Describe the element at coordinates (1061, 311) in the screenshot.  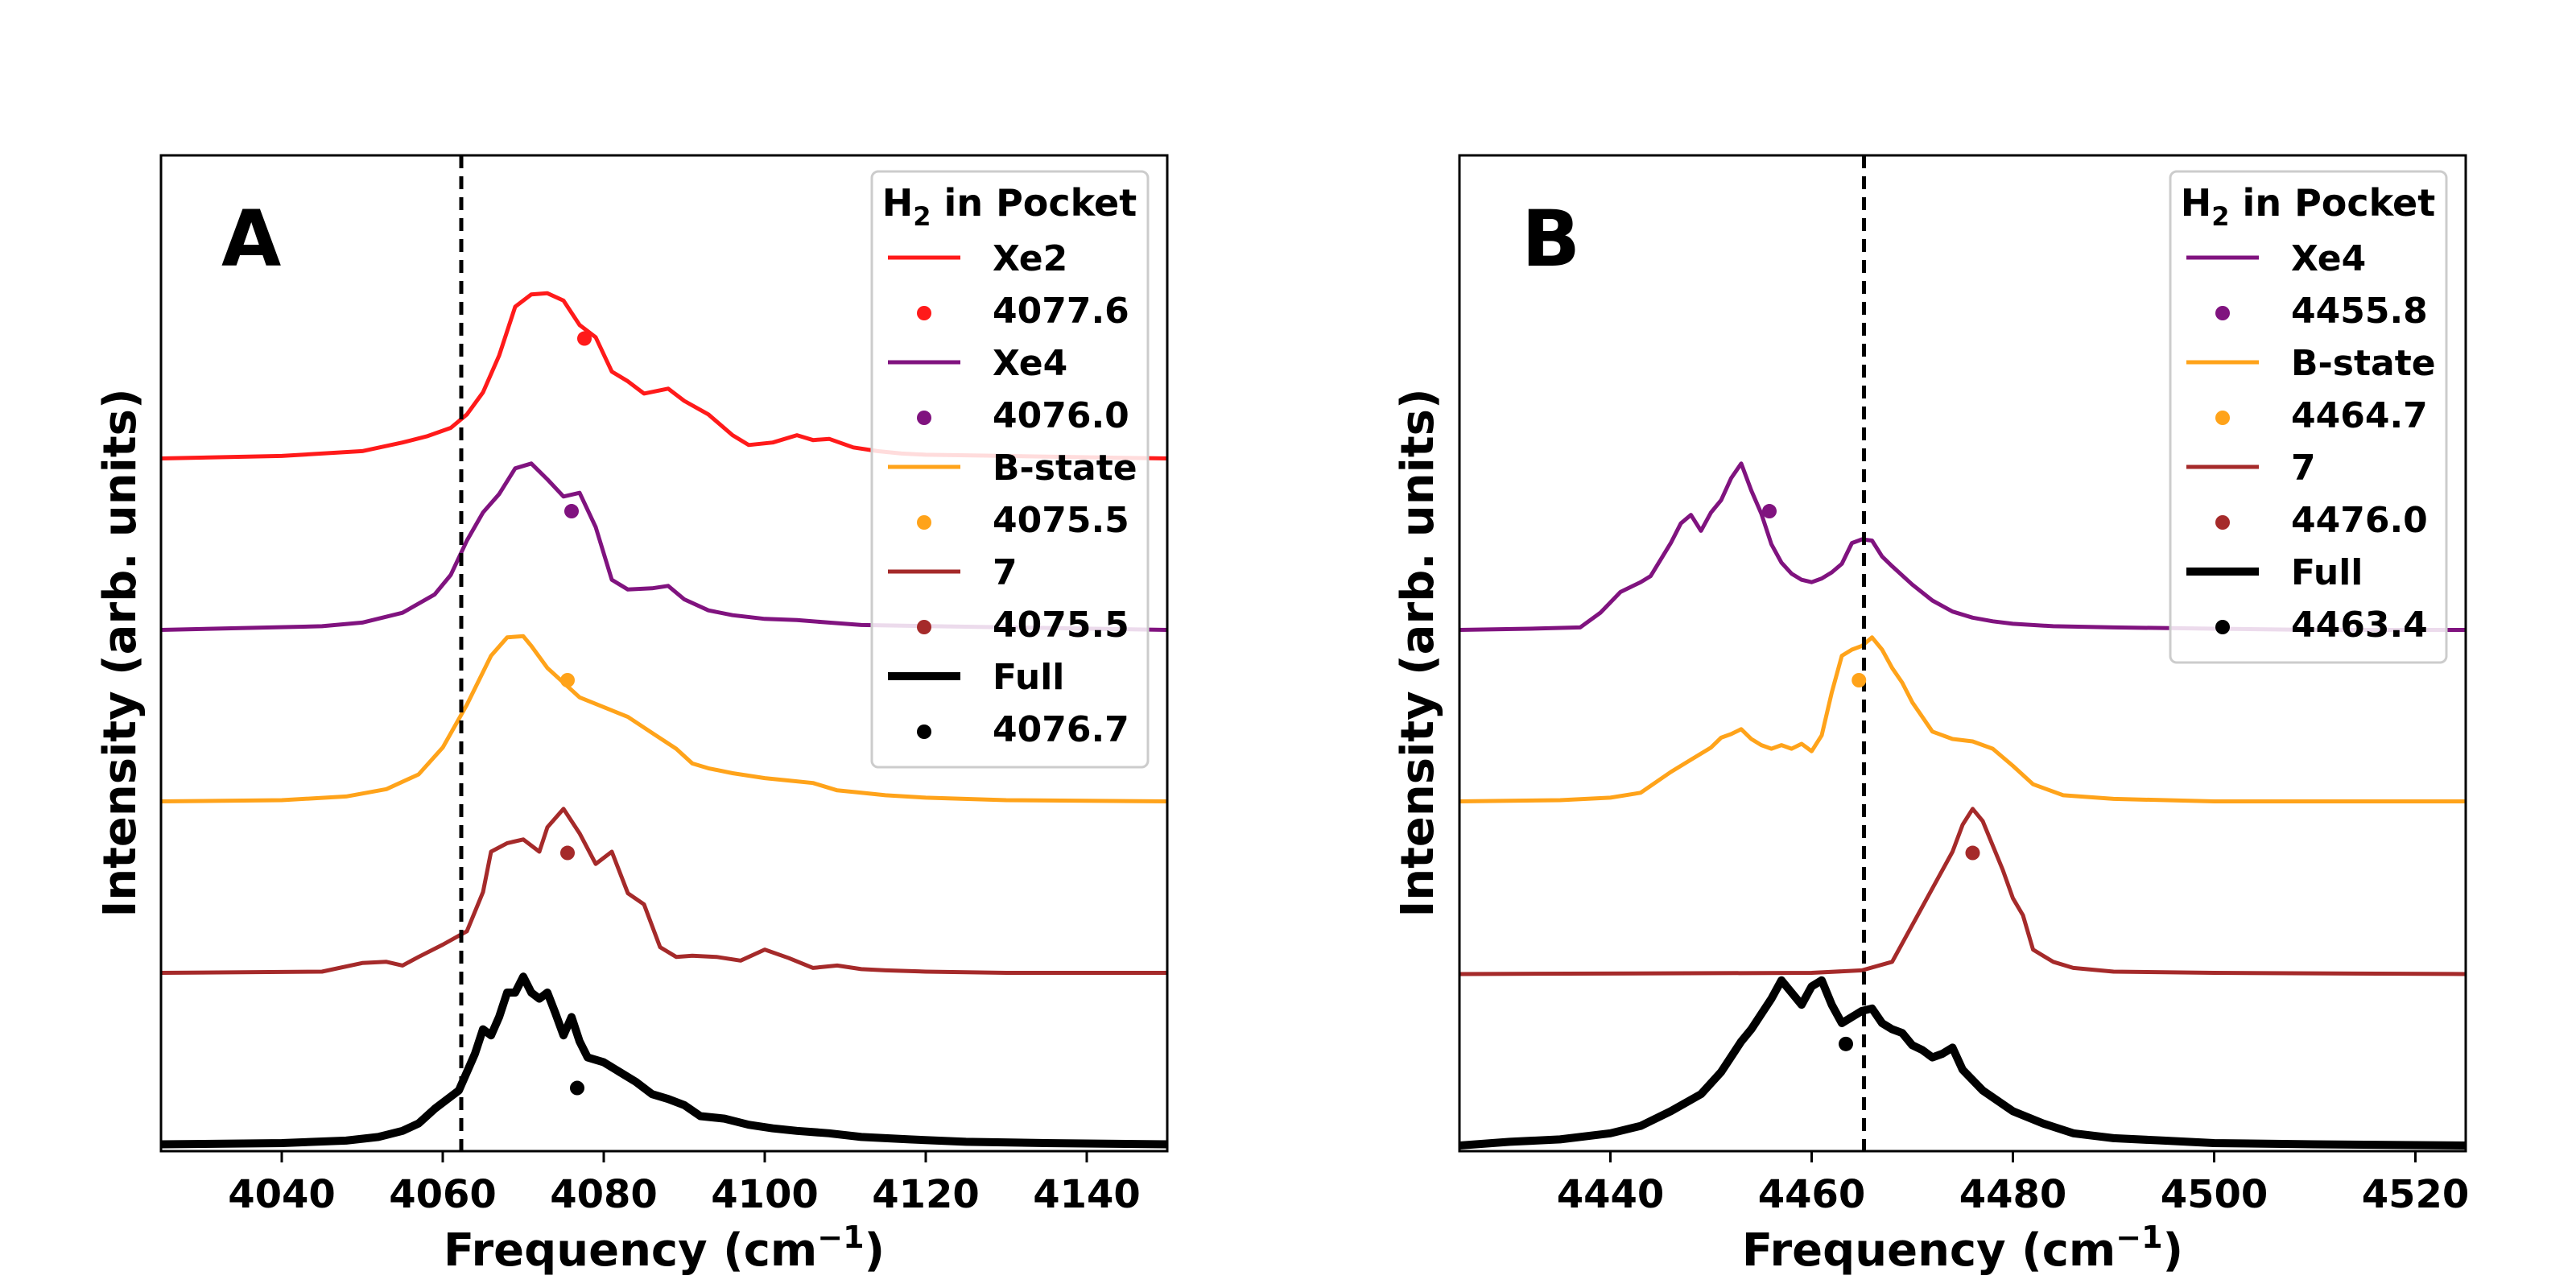
I see `legend-peak-value: 4077.6` at that location.